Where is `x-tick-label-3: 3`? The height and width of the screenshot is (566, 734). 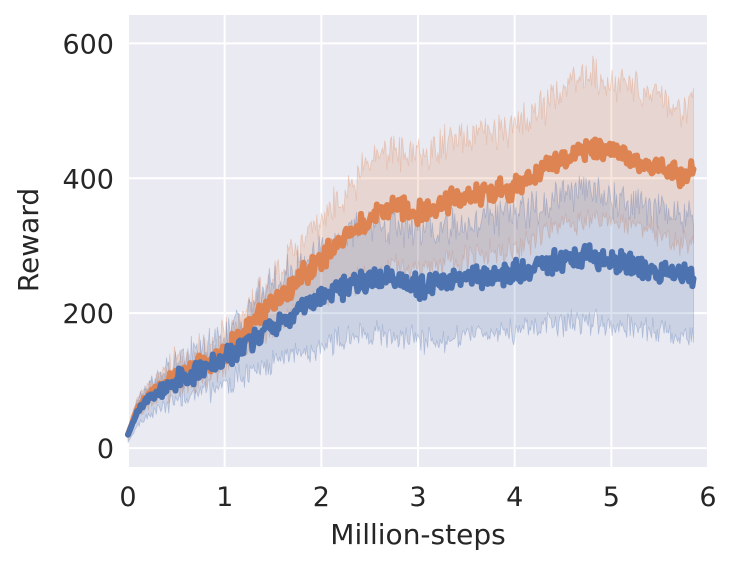
x-tick-label-3: 3 is located at coordinates (417, 497).